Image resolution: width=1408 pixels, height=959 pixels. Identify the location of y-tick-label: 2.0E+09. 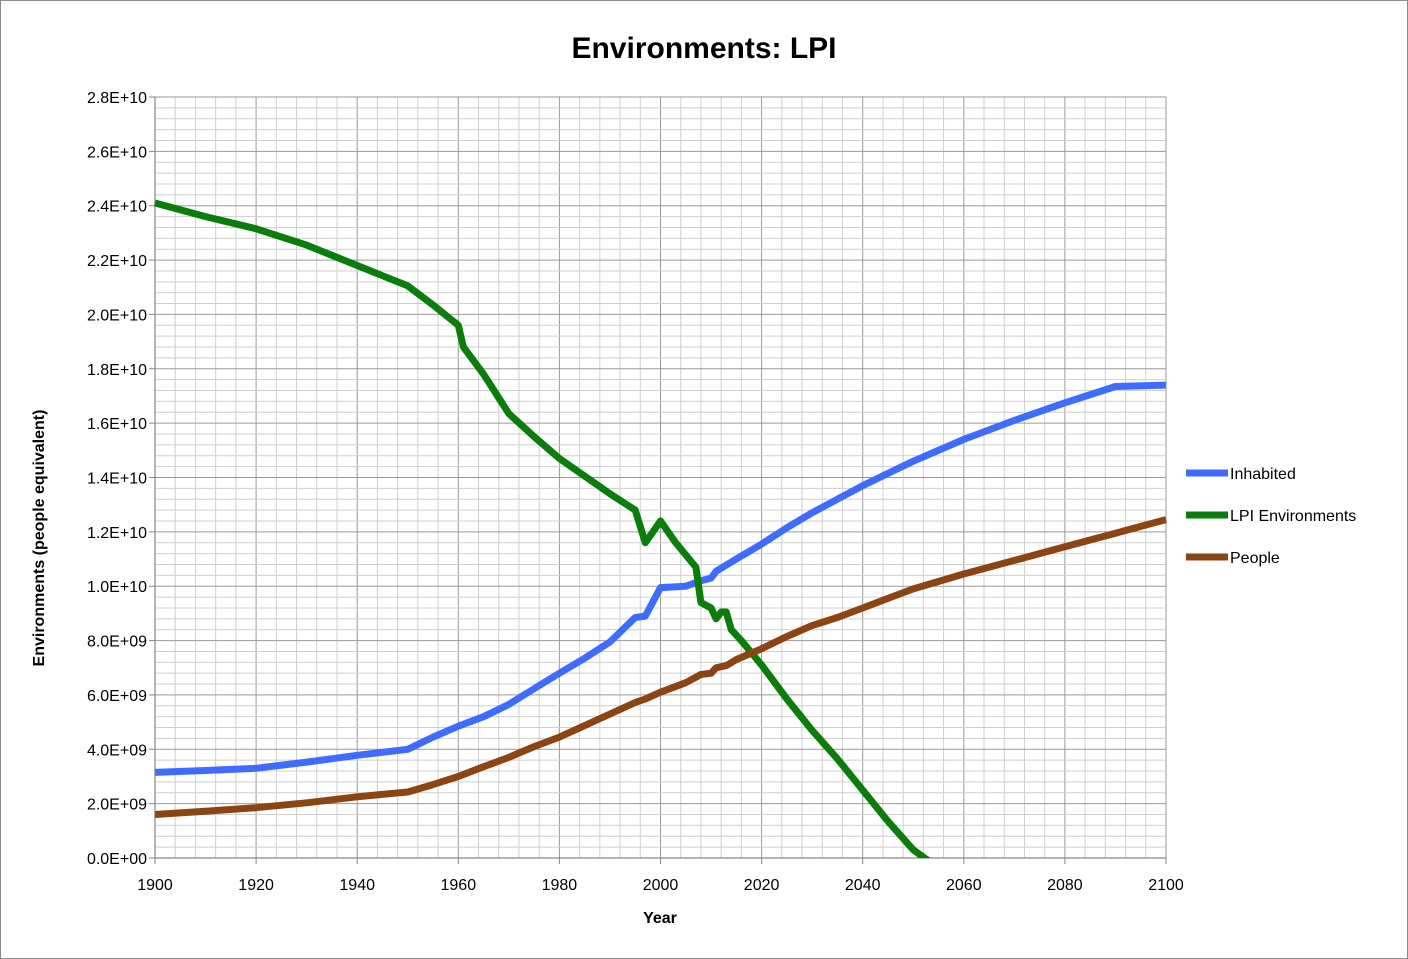
(117, 805).